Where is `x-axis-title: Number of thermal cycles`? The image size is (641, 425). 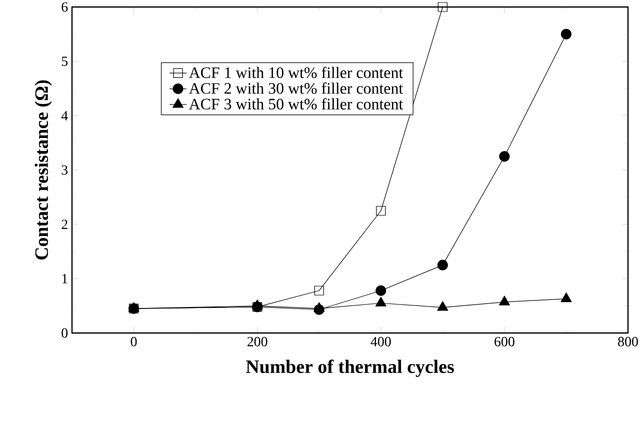
x-axis-title: Number of thermal cycles is located at coordinates (350, 368).